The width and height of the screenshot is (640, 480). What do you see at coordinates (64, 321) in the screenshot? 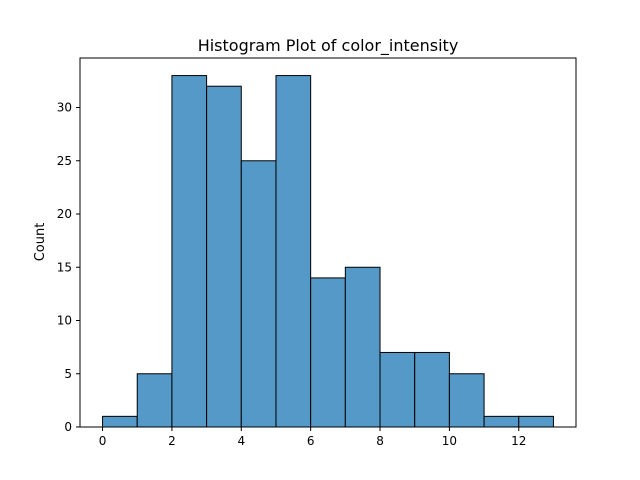
I see `y-tick-label: 10` at bounding box center [64, 321].